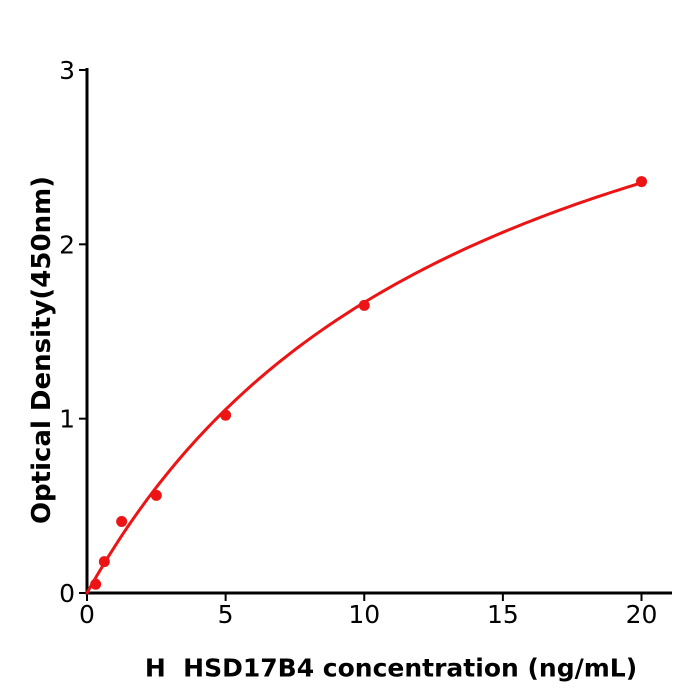 The width and height of the screenshot is (700, 700). I want to click on y-tick-label: 3, so click(67, 70).